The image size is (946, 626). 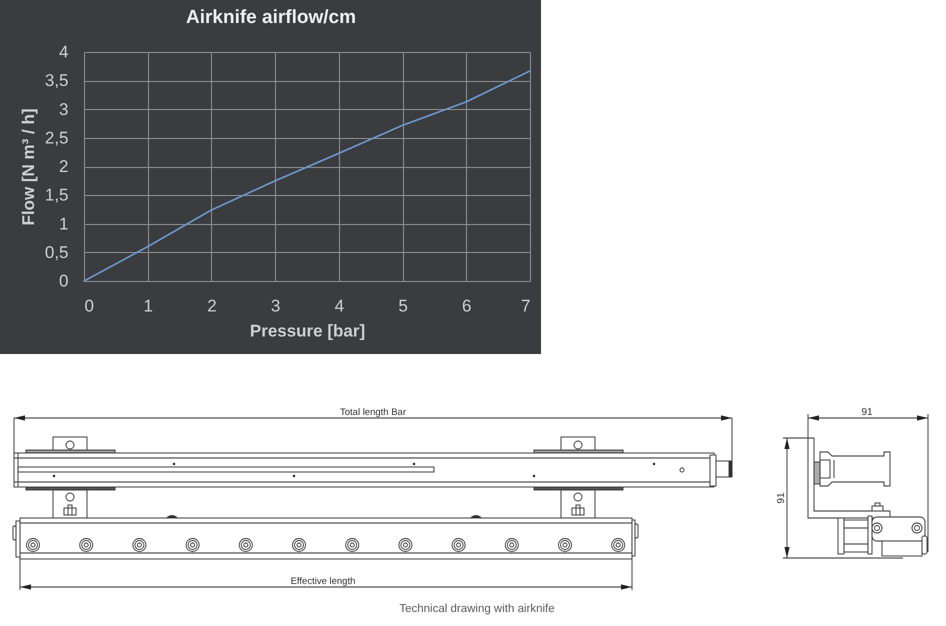 I want to click on y-axis-title: Flow [N m³ / h], so click(x=28, y=167).